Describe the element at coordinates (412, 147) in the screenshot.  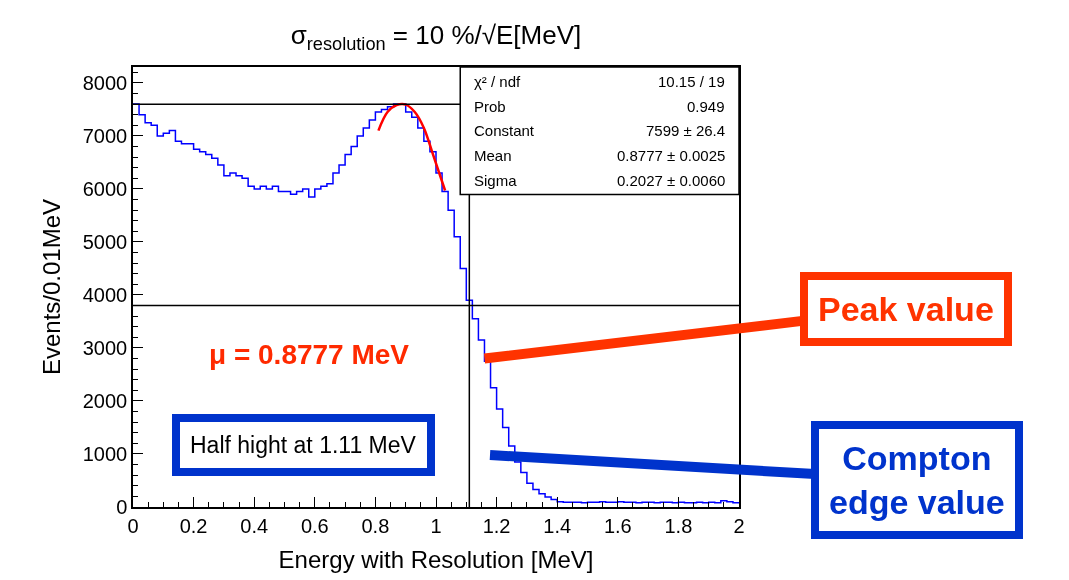
I see `line-series` at that location.